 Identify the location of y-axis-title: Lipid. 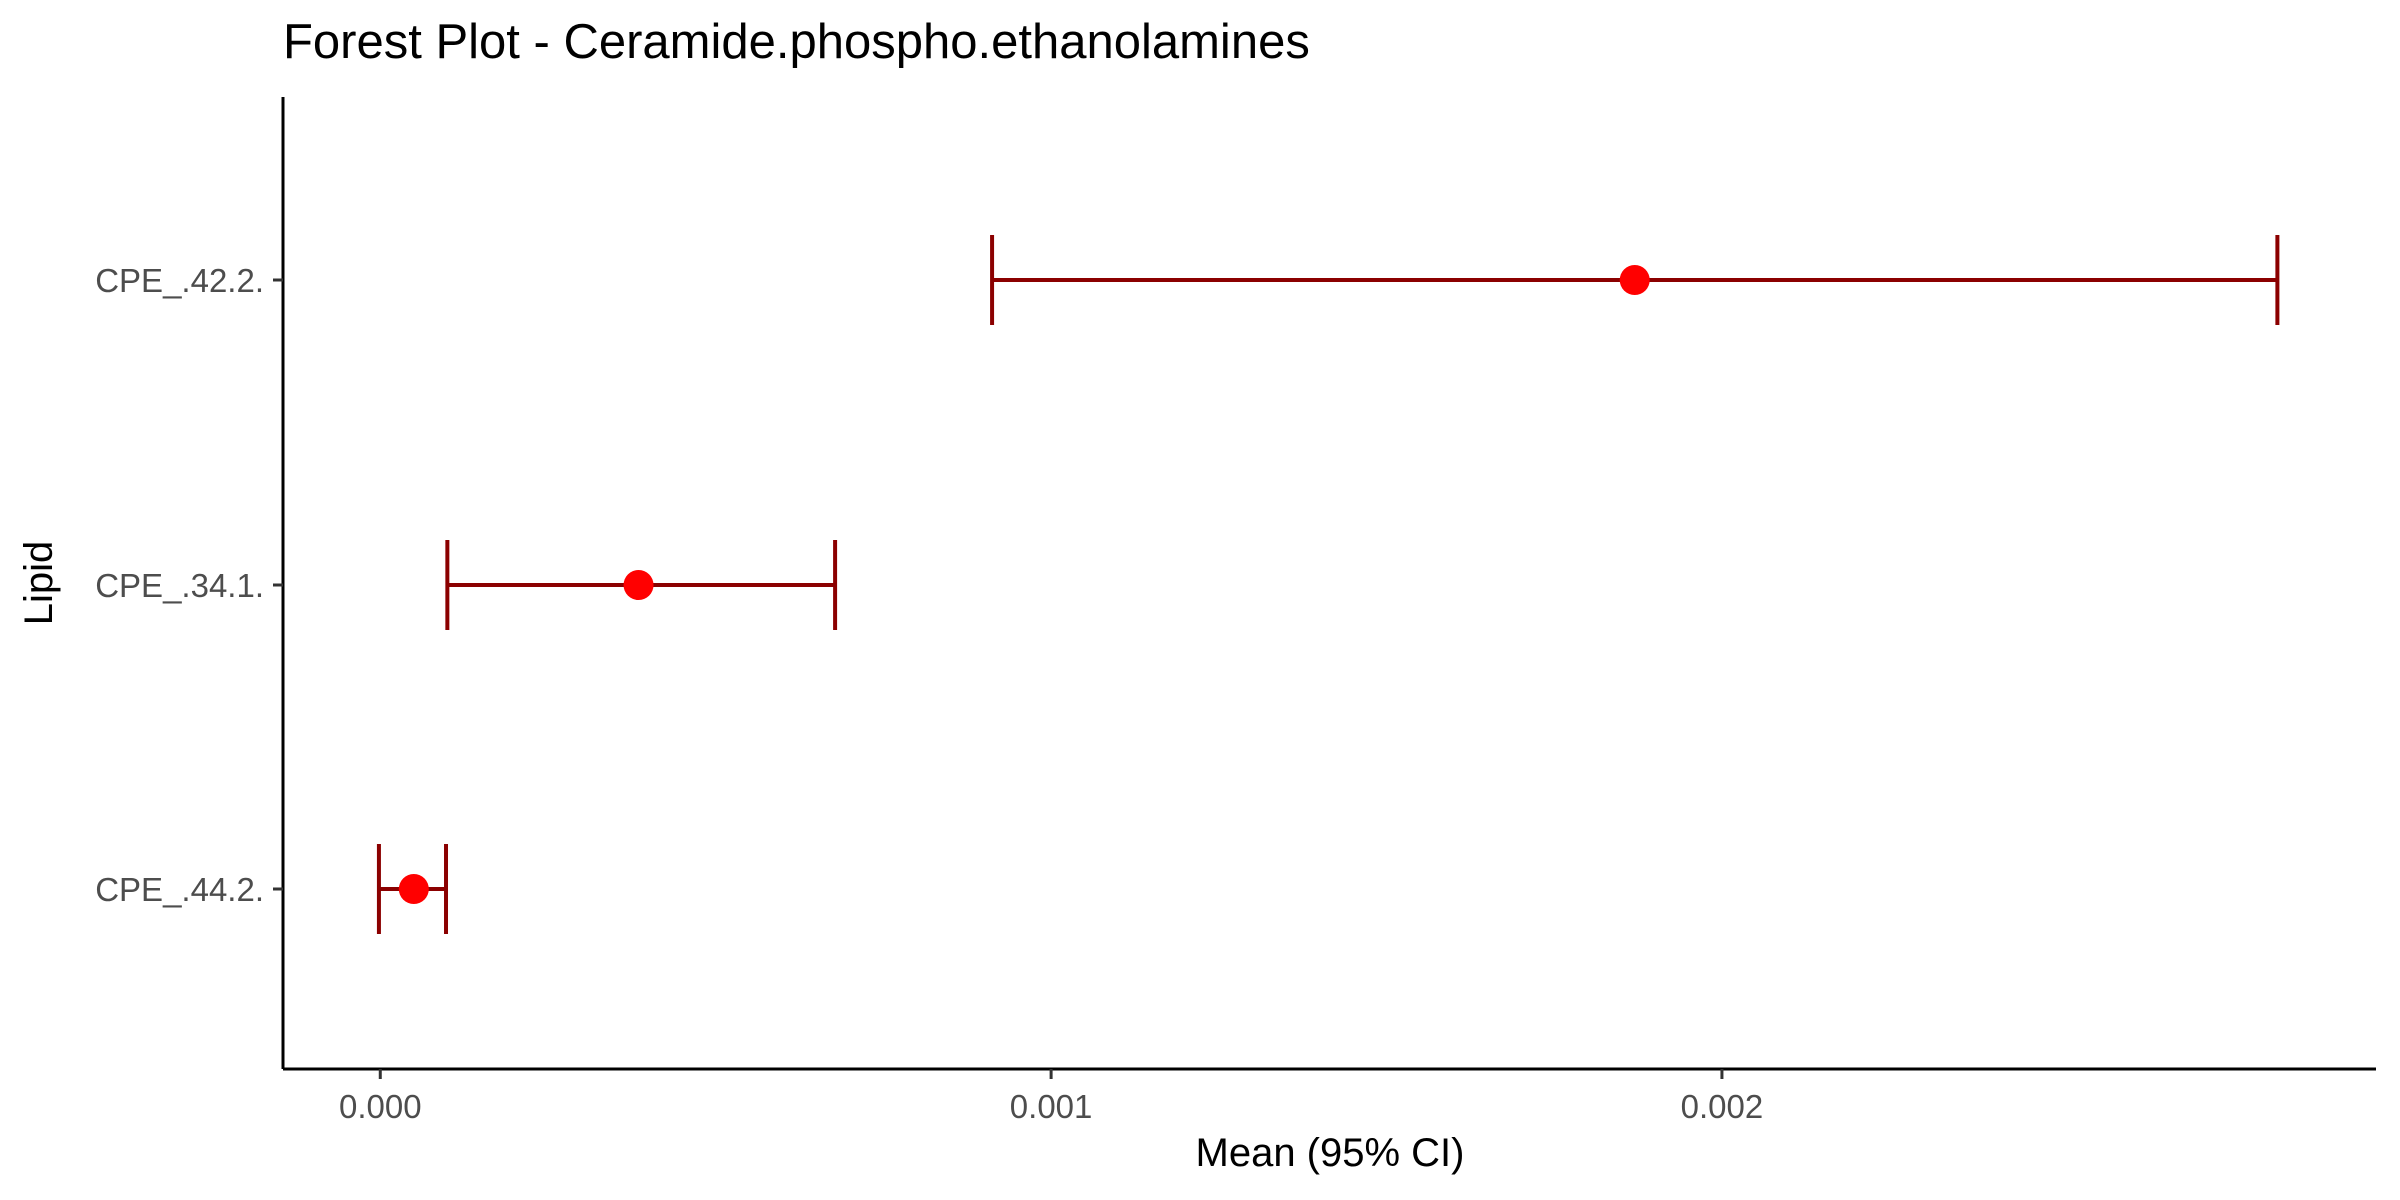
(39, 583).